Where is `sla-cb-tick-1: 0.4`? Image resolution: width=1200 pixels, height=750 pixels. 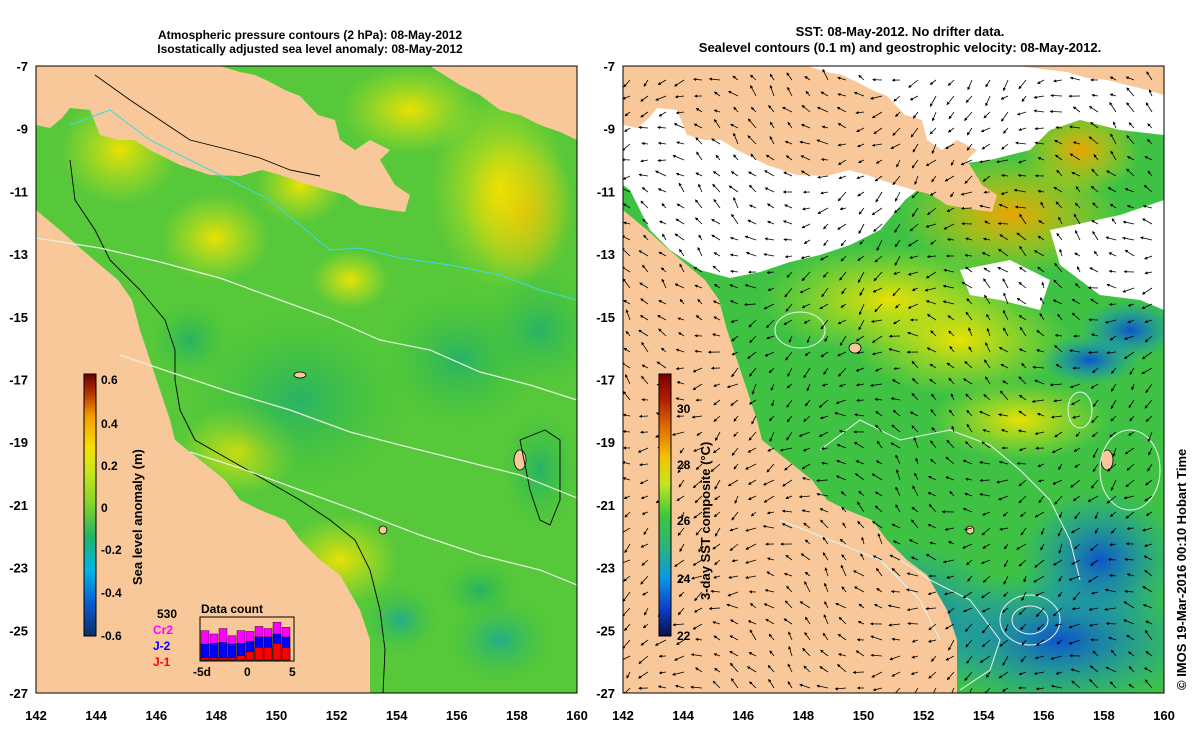
sla-cb-tick-1: 0.4 is located at coordinates (109, 424).